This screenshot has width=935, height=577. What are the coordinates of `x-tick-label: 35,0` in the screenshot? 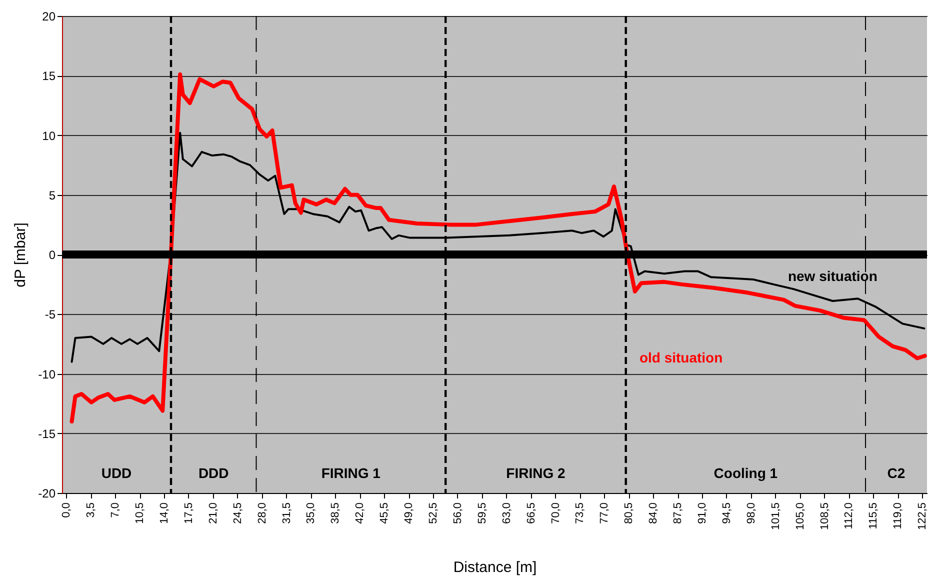 It's located at (311, 513).